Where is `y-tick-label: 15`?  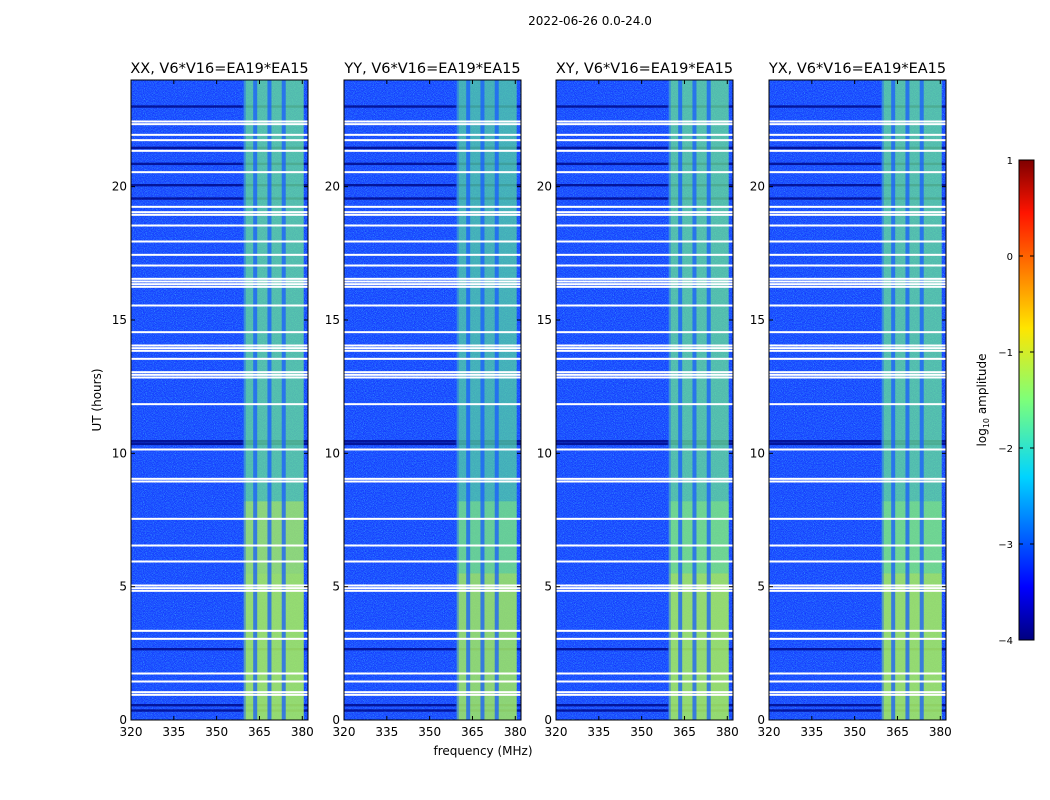
y-tick-label: 15 is located at coordinates (757, 320).